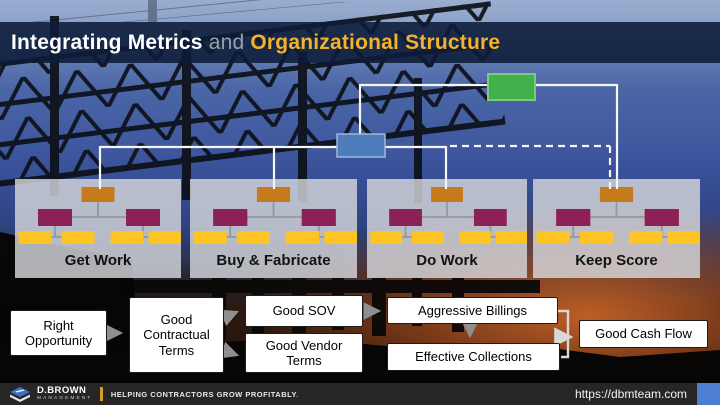  What do you see at coordinates (229, 350) in the screenshot?
I see `arrow-terms-to-vendor` at bounding box center [229, 350].